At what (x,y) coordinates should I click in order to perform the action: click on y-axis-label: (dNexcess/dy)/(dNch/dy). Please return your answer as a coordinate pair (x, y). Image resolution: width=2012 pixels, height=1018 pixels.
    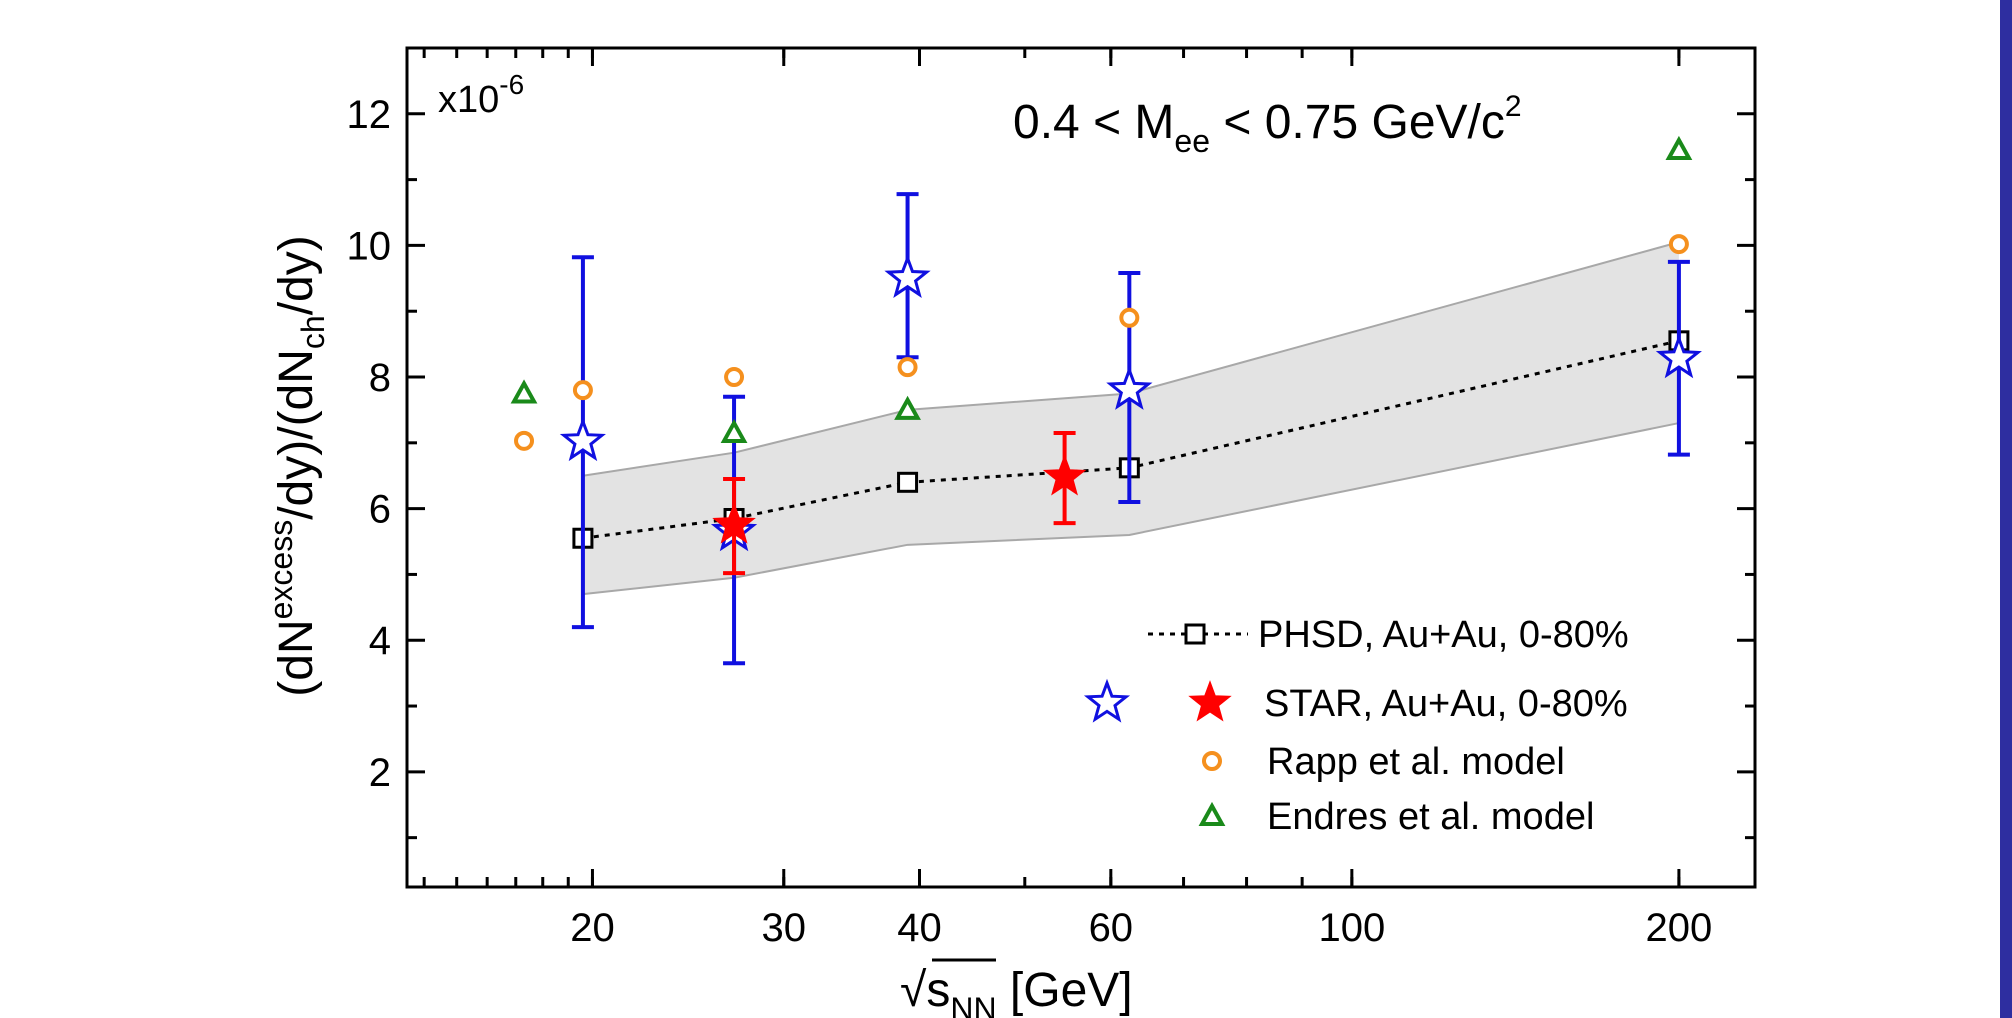
    Looking at the image, I should click on (297, 465).